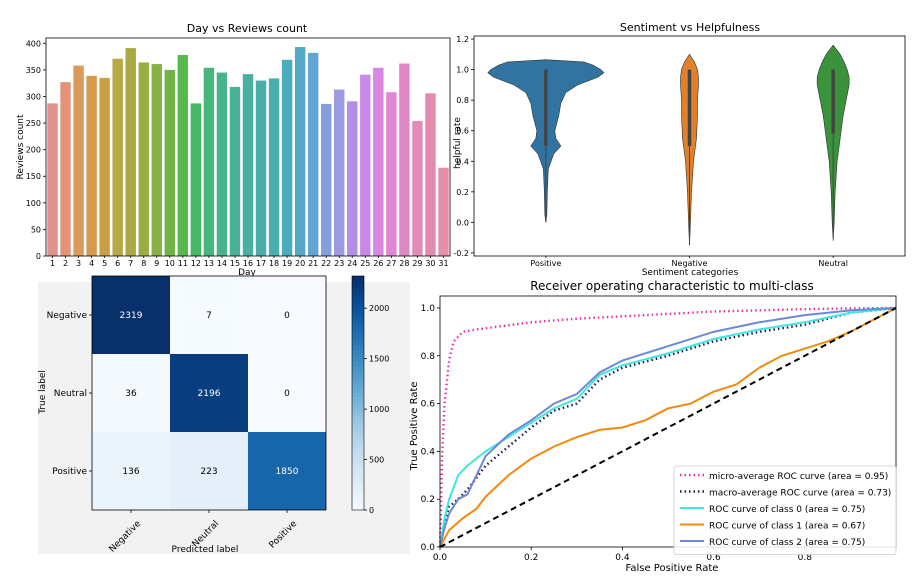  What do you see at coordinates (428, 405) in the screenshot?
I see `y-tick-label: 0.6` at bounding box center [428, 405].